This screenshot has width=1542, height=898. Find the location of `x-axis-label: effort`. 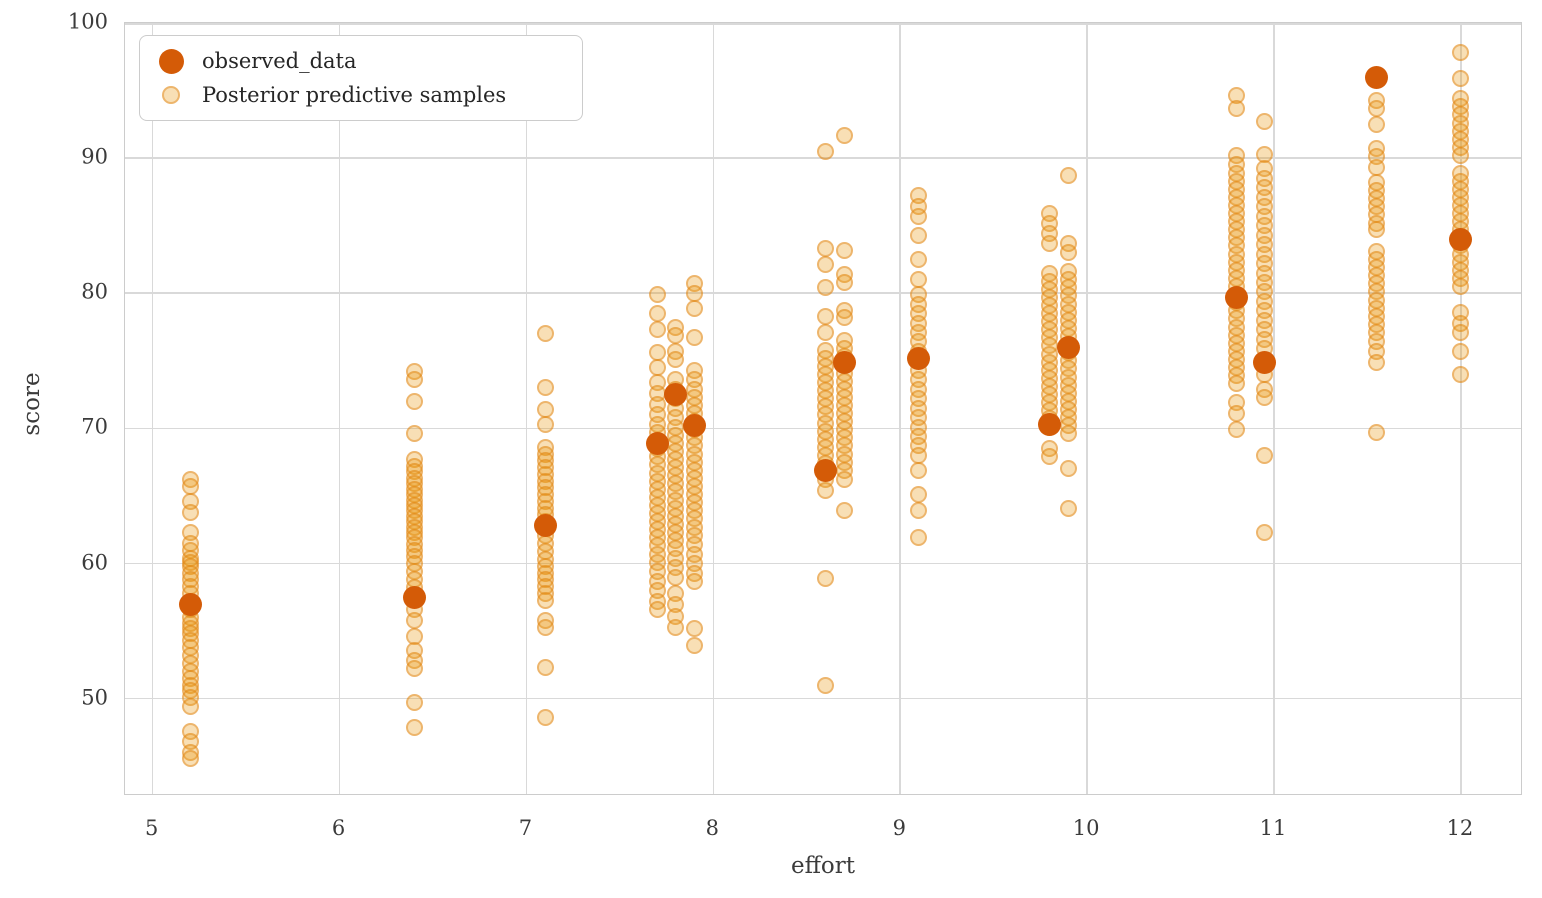

x-axis-label: effort is located at coordinates (823, 866).